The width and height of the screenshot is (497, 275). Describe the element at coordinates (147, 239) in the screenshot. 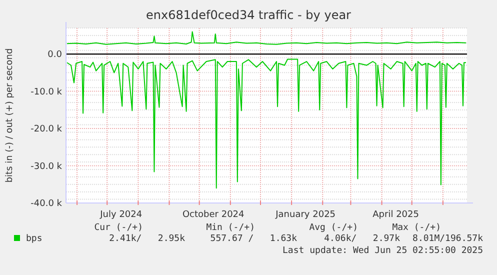

I see `text: 2.41k/ 2.95k` at that location.